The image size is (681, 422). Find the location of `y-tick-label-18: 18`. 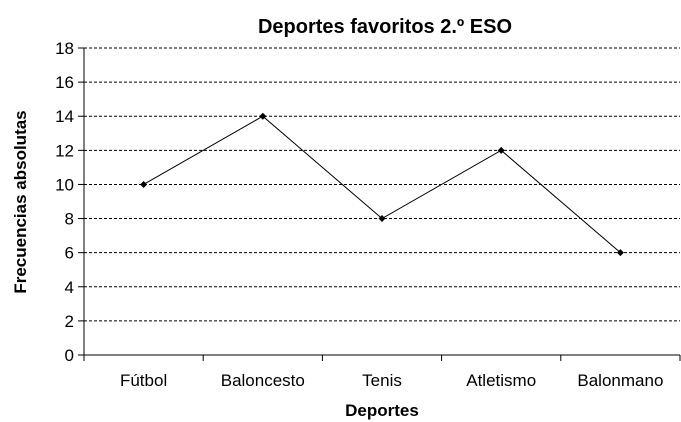

y-tick-label-18: 18 is located at coordinates (64, 48).